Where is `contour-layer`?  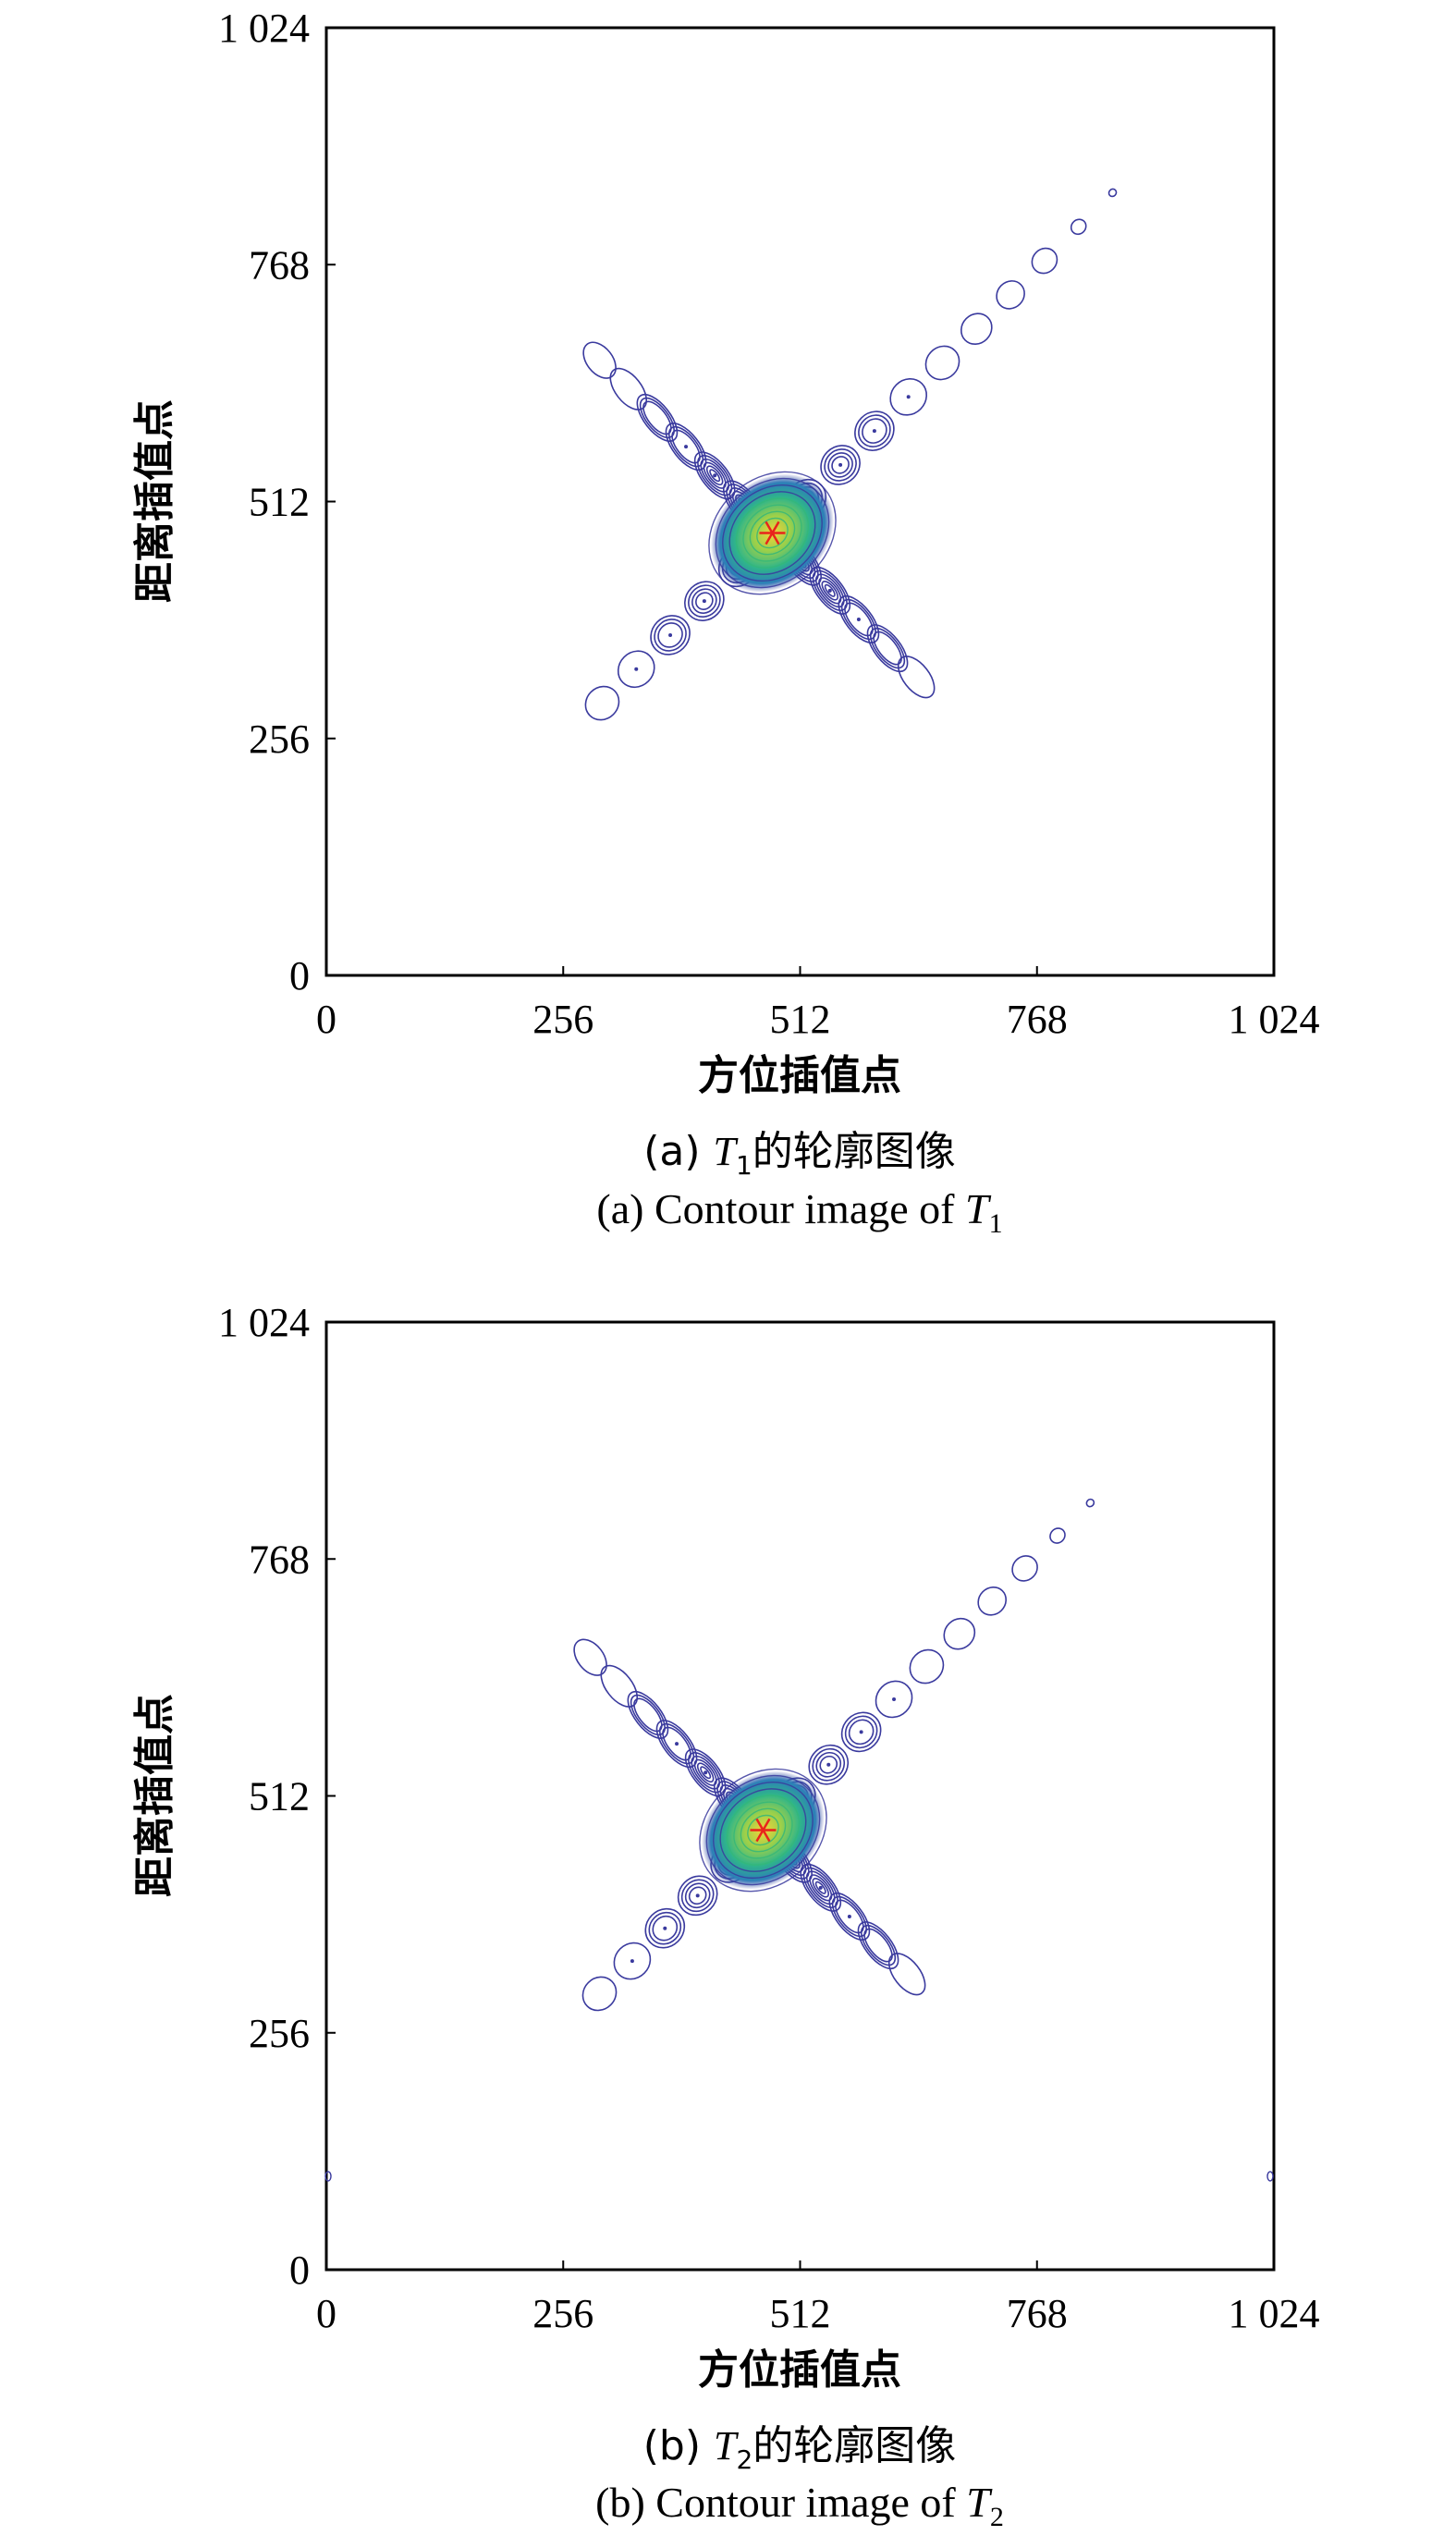 contour-layer is located at coordinates (850, 455).